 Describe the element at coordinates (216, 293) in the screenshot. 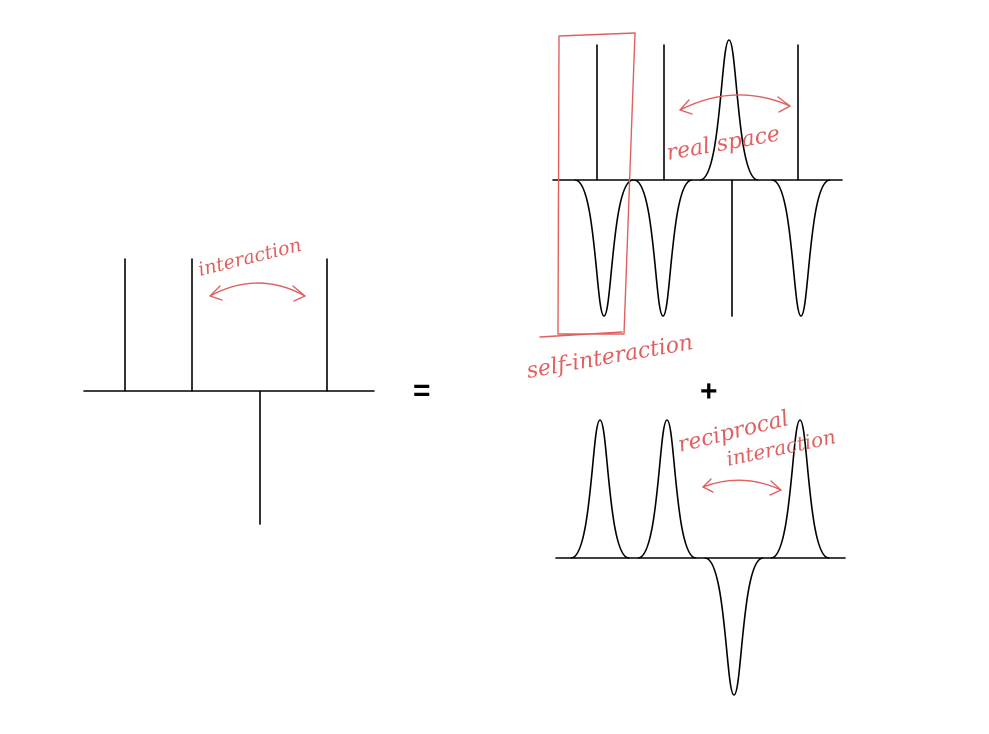

I see `interaction-arrowhead-left` at that location.